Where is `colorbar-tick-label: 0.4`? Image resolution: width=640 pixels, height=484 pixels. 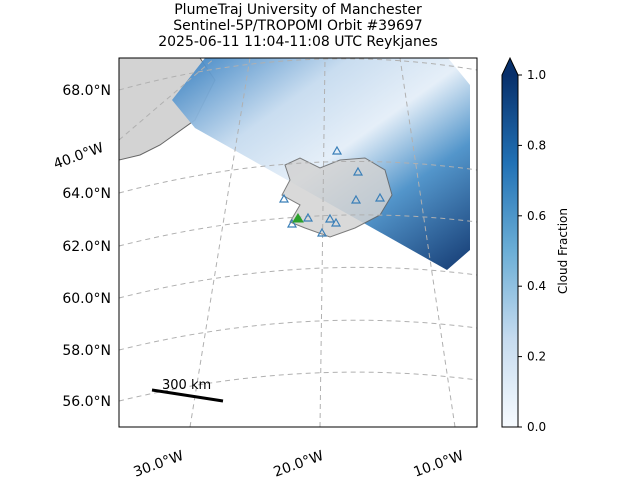
colorbar-tick-label: 0.4 is located at coordinates (536, 286).